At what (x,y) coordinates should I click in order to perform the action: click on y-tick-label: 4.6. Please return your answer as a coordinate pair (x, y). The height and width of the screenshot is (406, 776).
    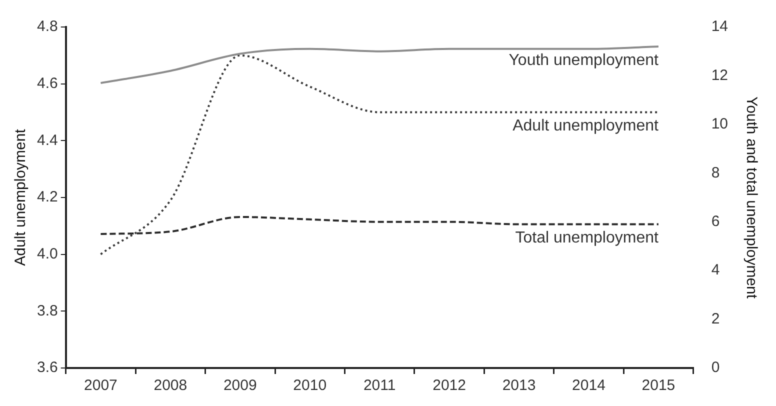
    Looking at the image, I should click on (47, 83).